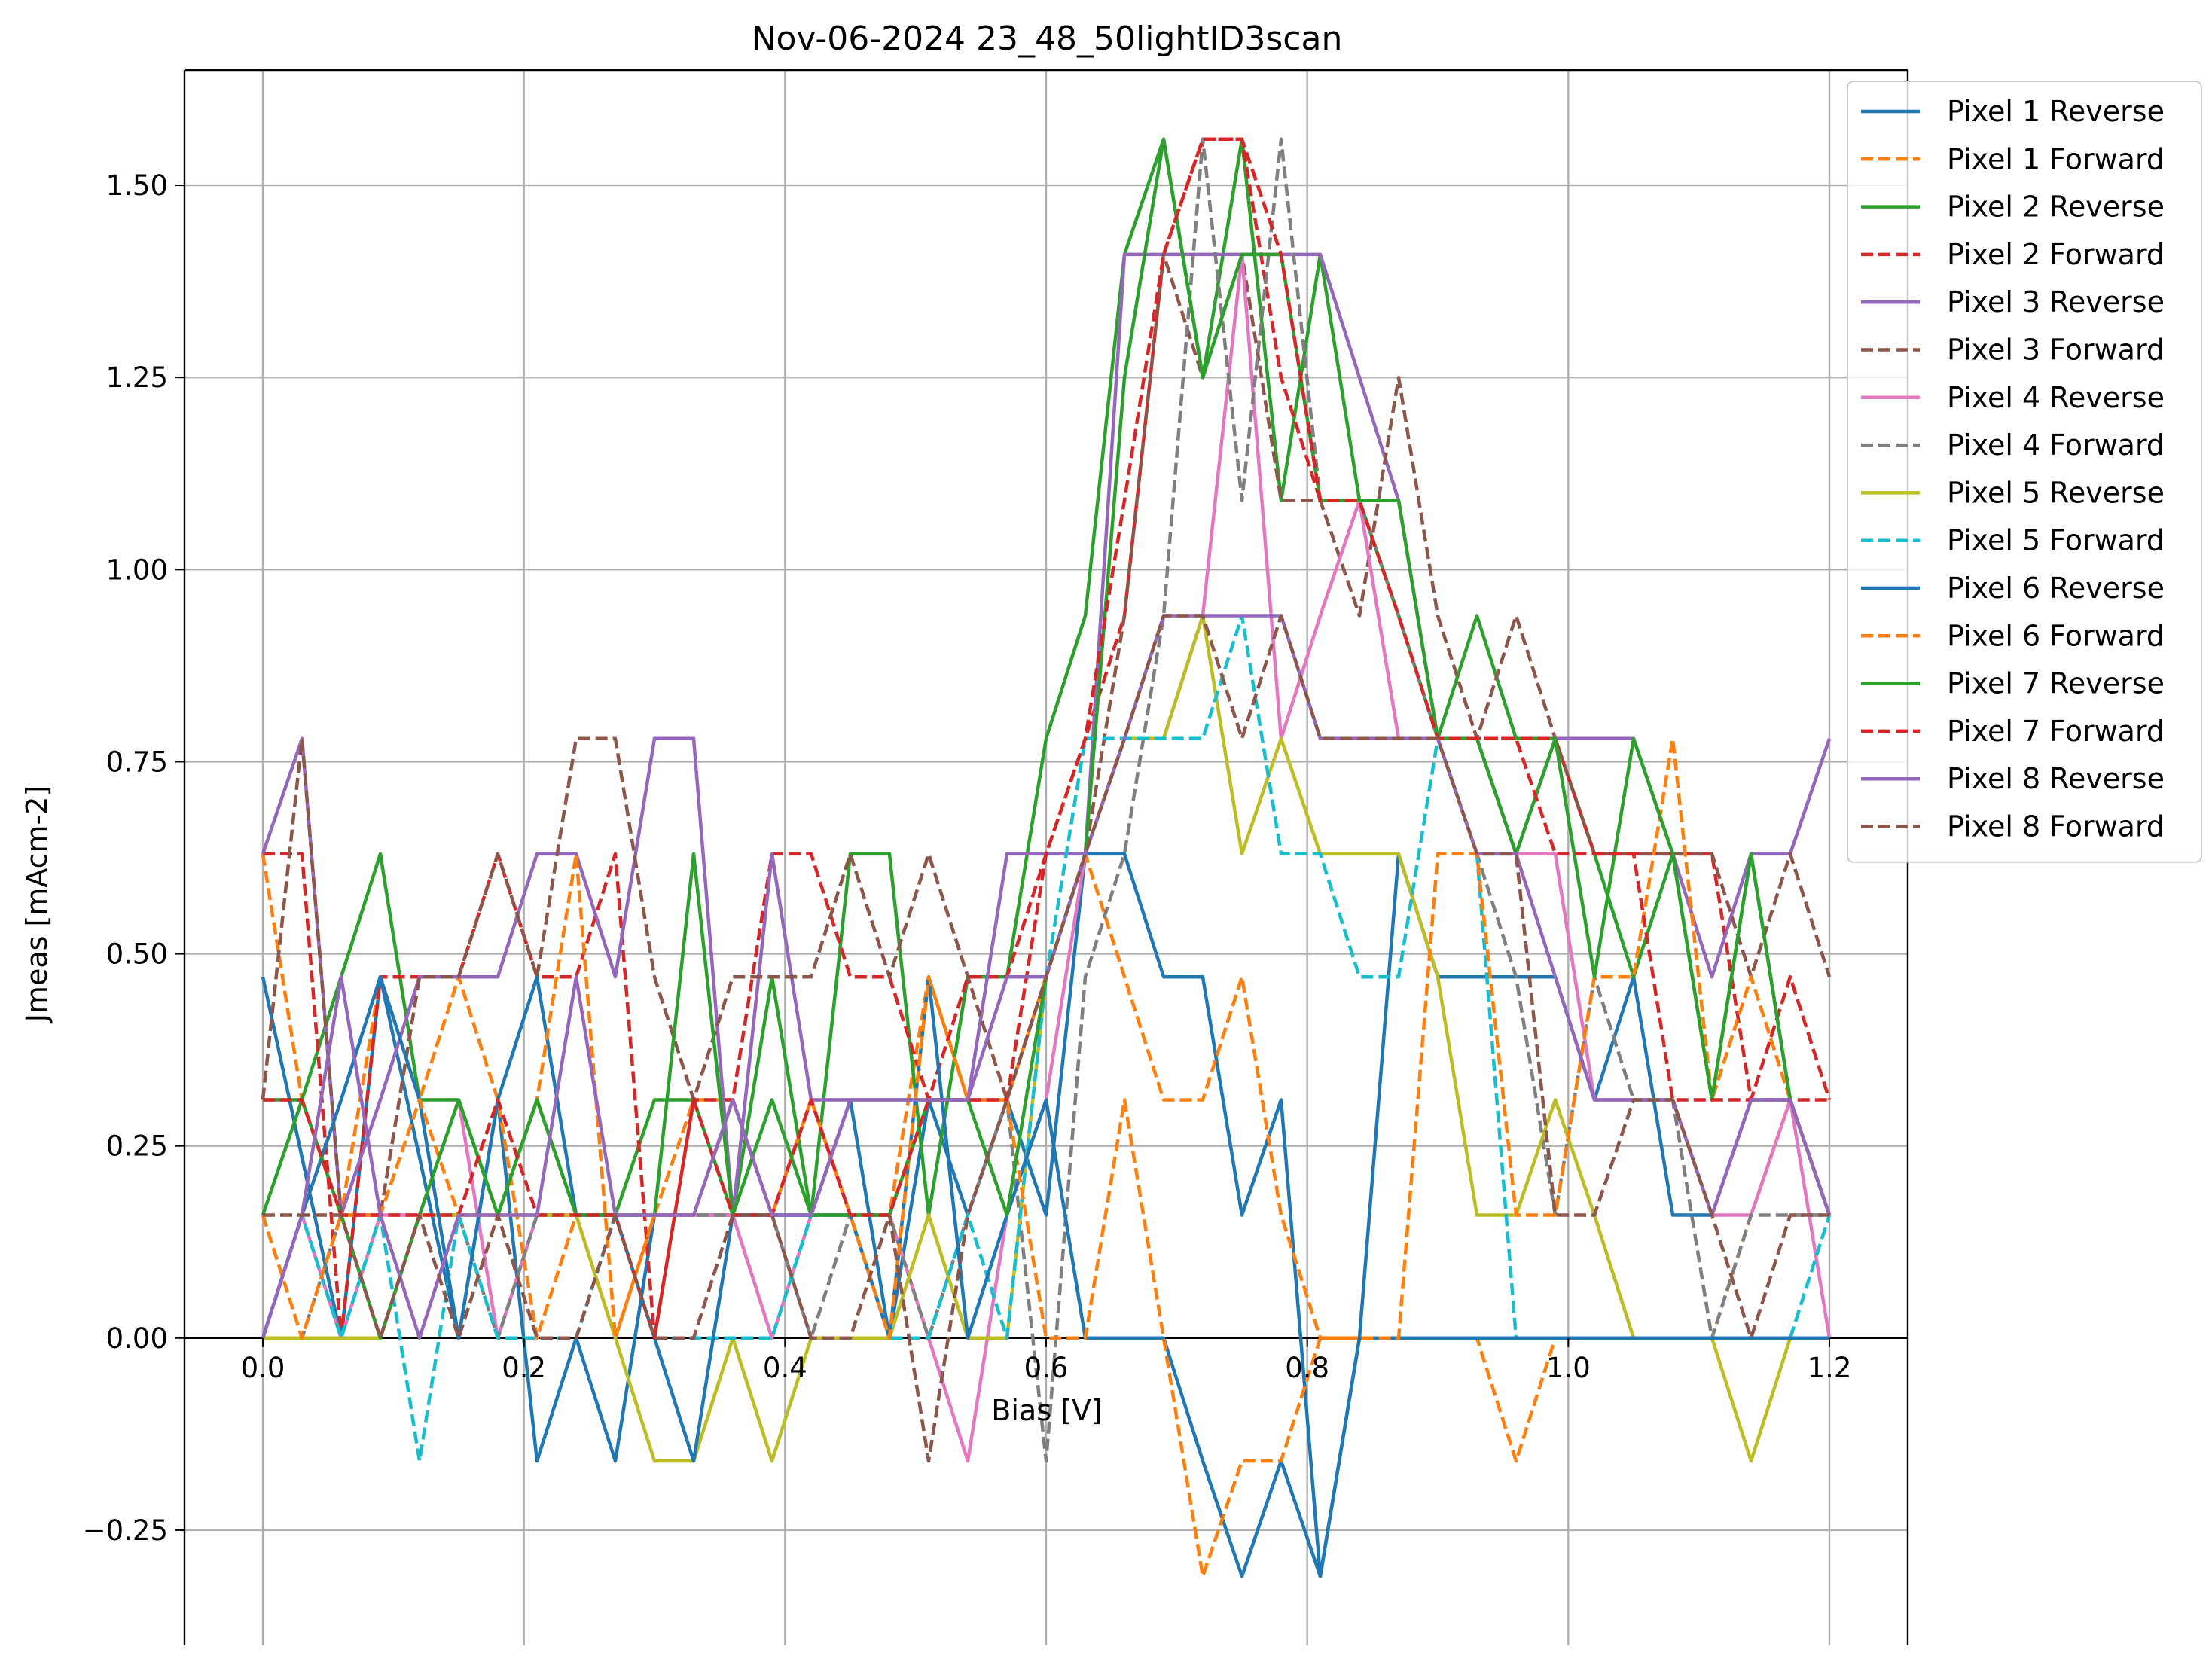 Image resolution: width=2212 pixels, height=1659 pixels. Describe the element at coordinates (2056, 540) in the screenshot. I see `legend-label-10: Pixel 5 Forward` at that location.